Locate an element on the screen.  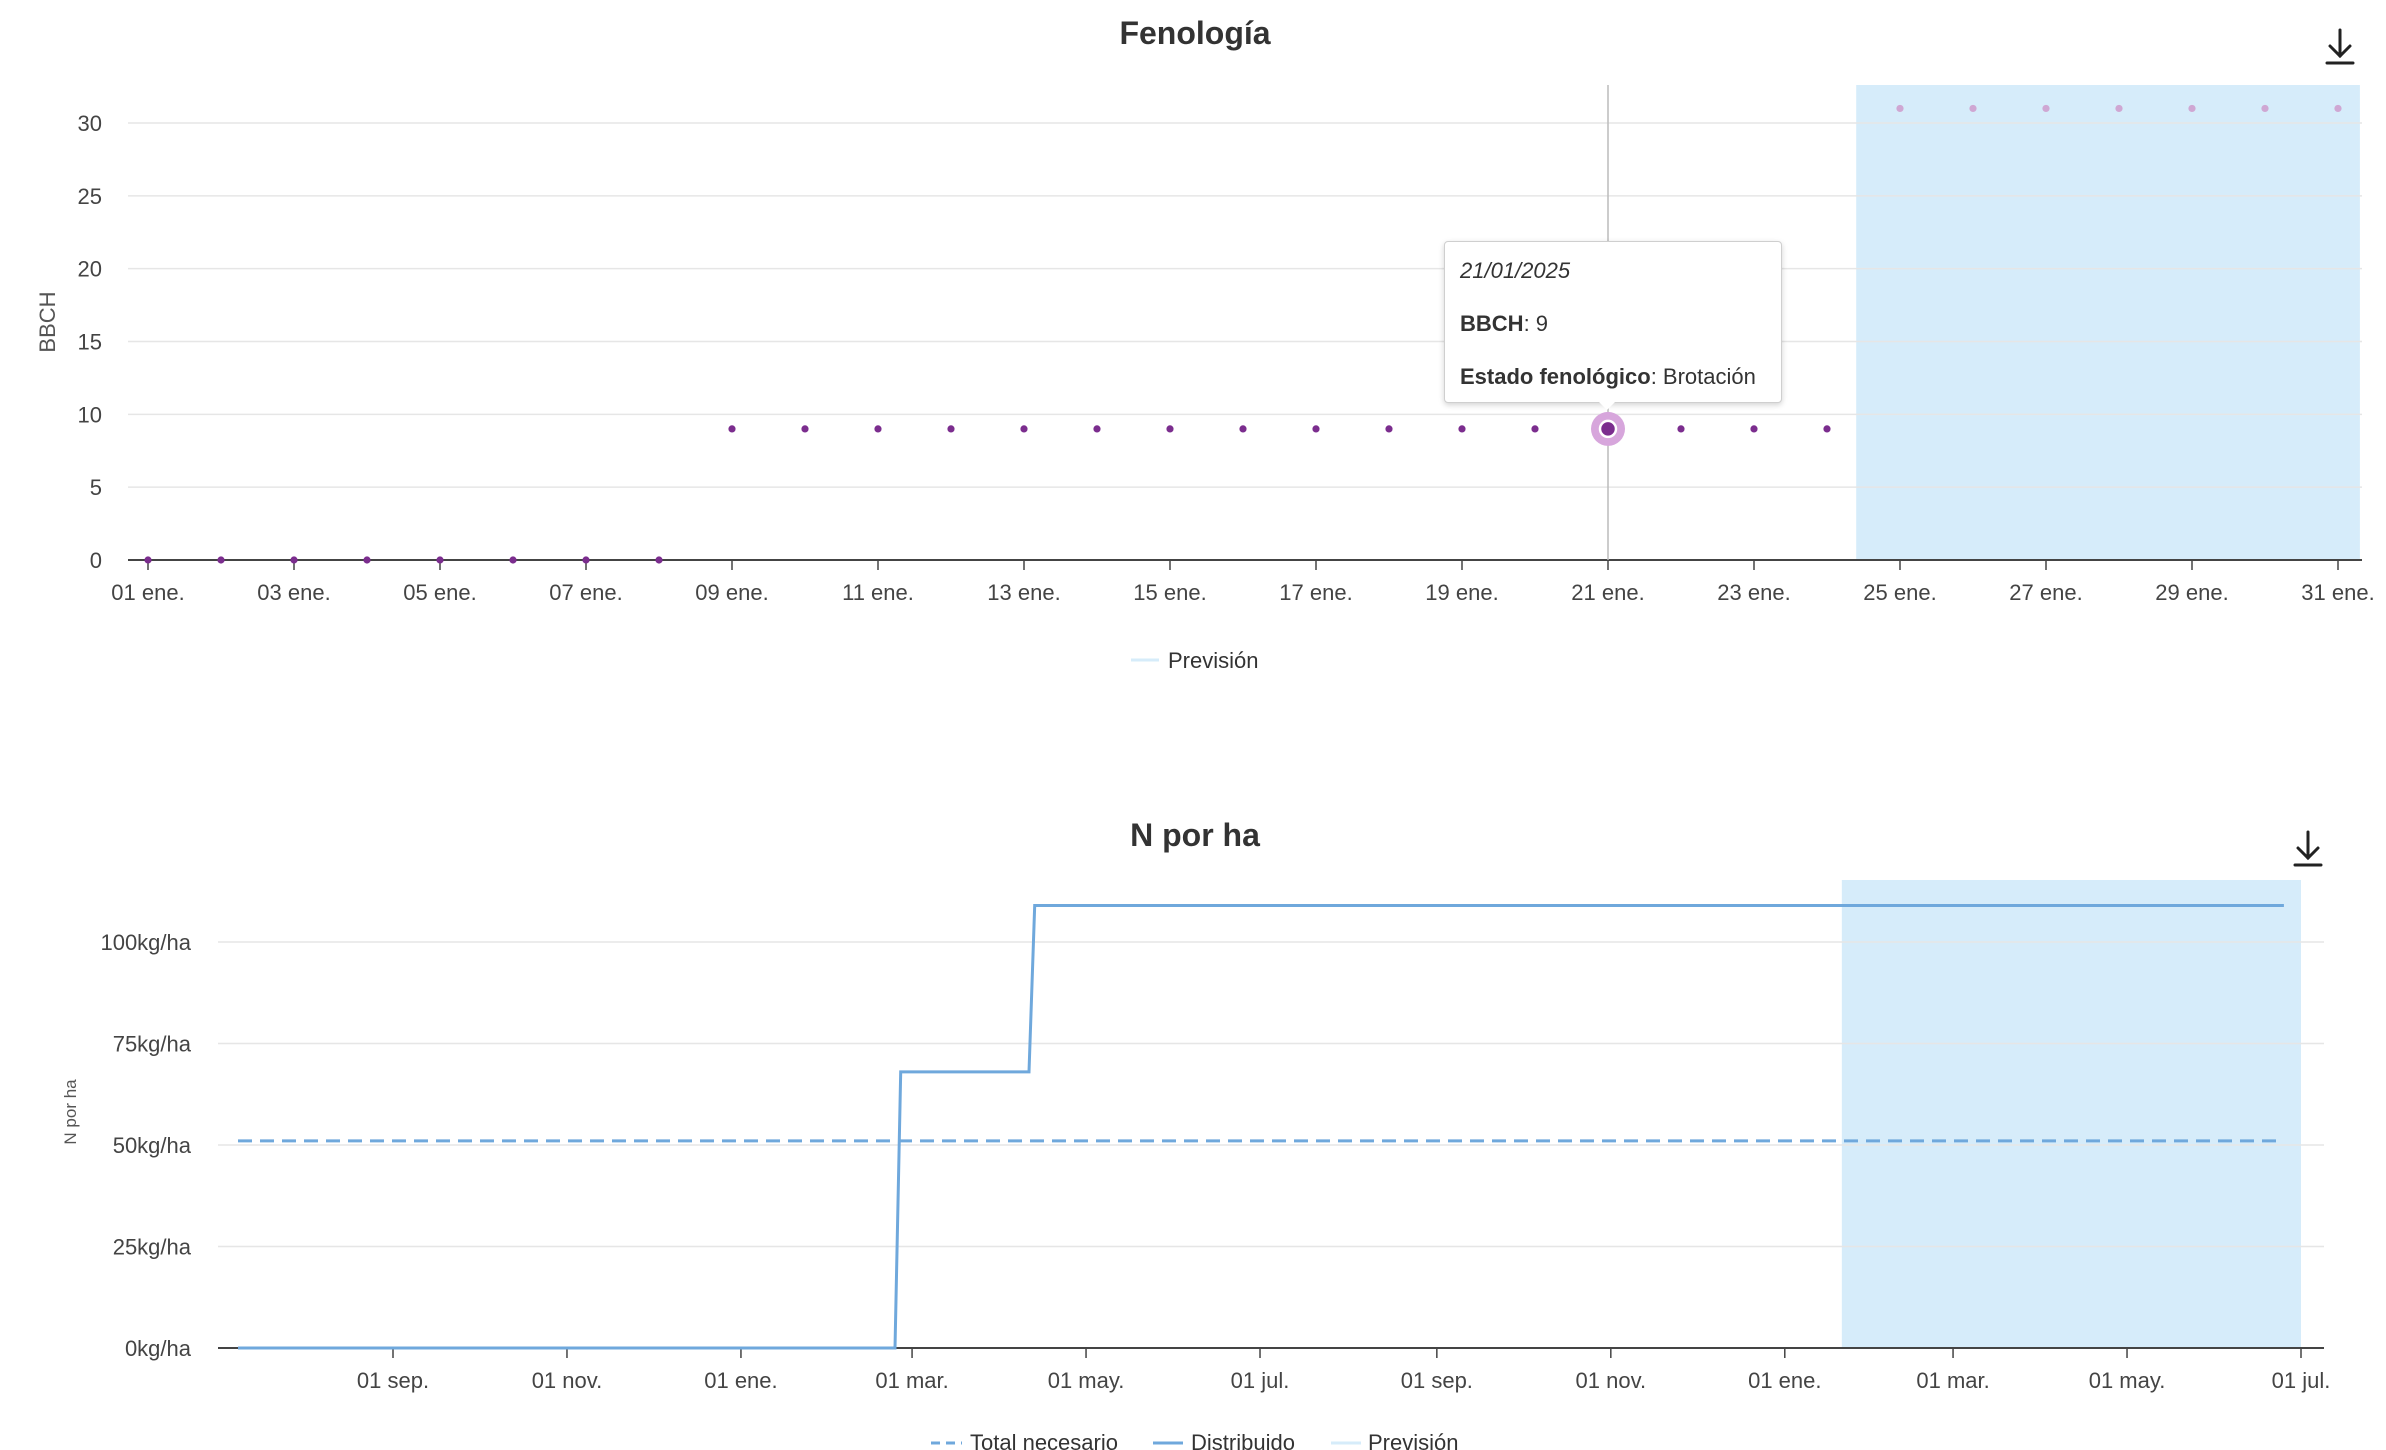
legend-item-total-necesario: Total necesario is located at coordinates (1024, 1440).